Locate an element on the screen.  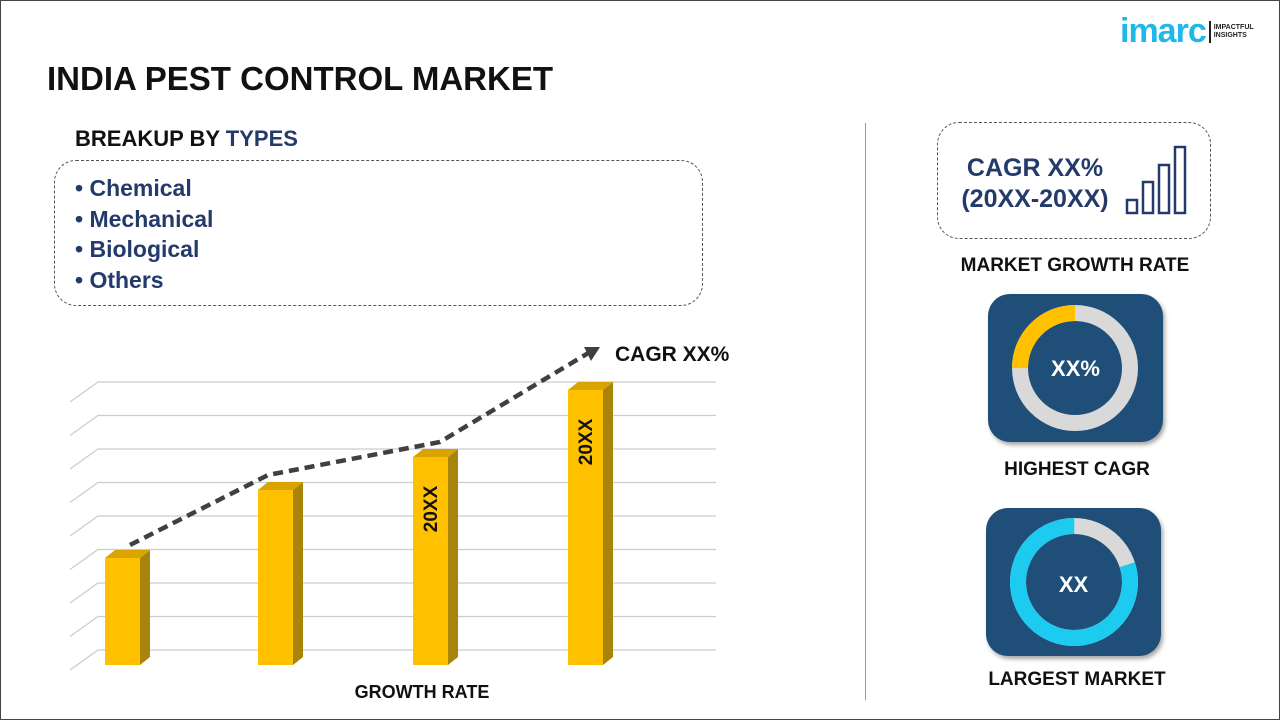
logo-tagline: IMPACTFUL is located at coordinates (1233, 27).